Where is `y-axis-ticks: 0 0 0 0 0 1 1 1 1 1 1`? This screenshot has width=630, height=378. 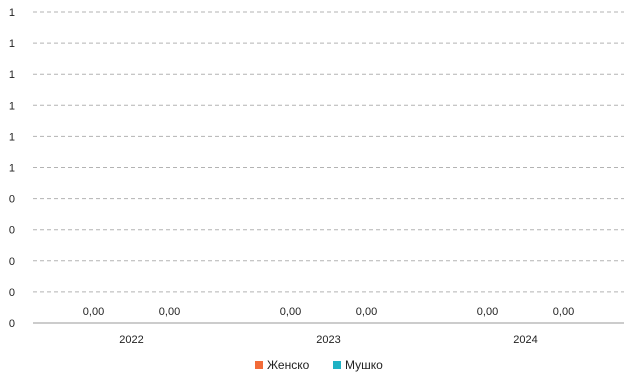
y-axis-ticks: 0 0 0 0 0 1 1 1 1 1 1 is located at coordinates (12, 168).